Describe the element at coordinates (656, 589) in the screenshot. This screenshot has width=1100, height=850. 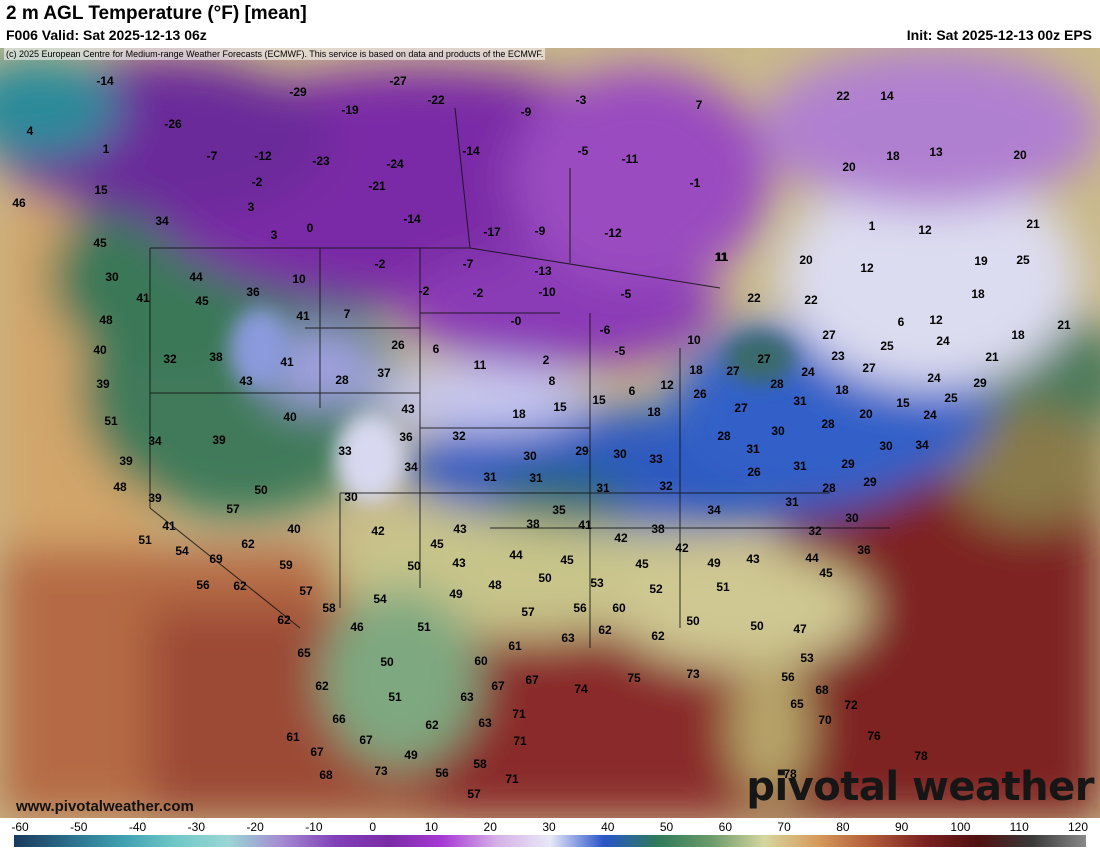
I see `temp-label: 52` at that location.